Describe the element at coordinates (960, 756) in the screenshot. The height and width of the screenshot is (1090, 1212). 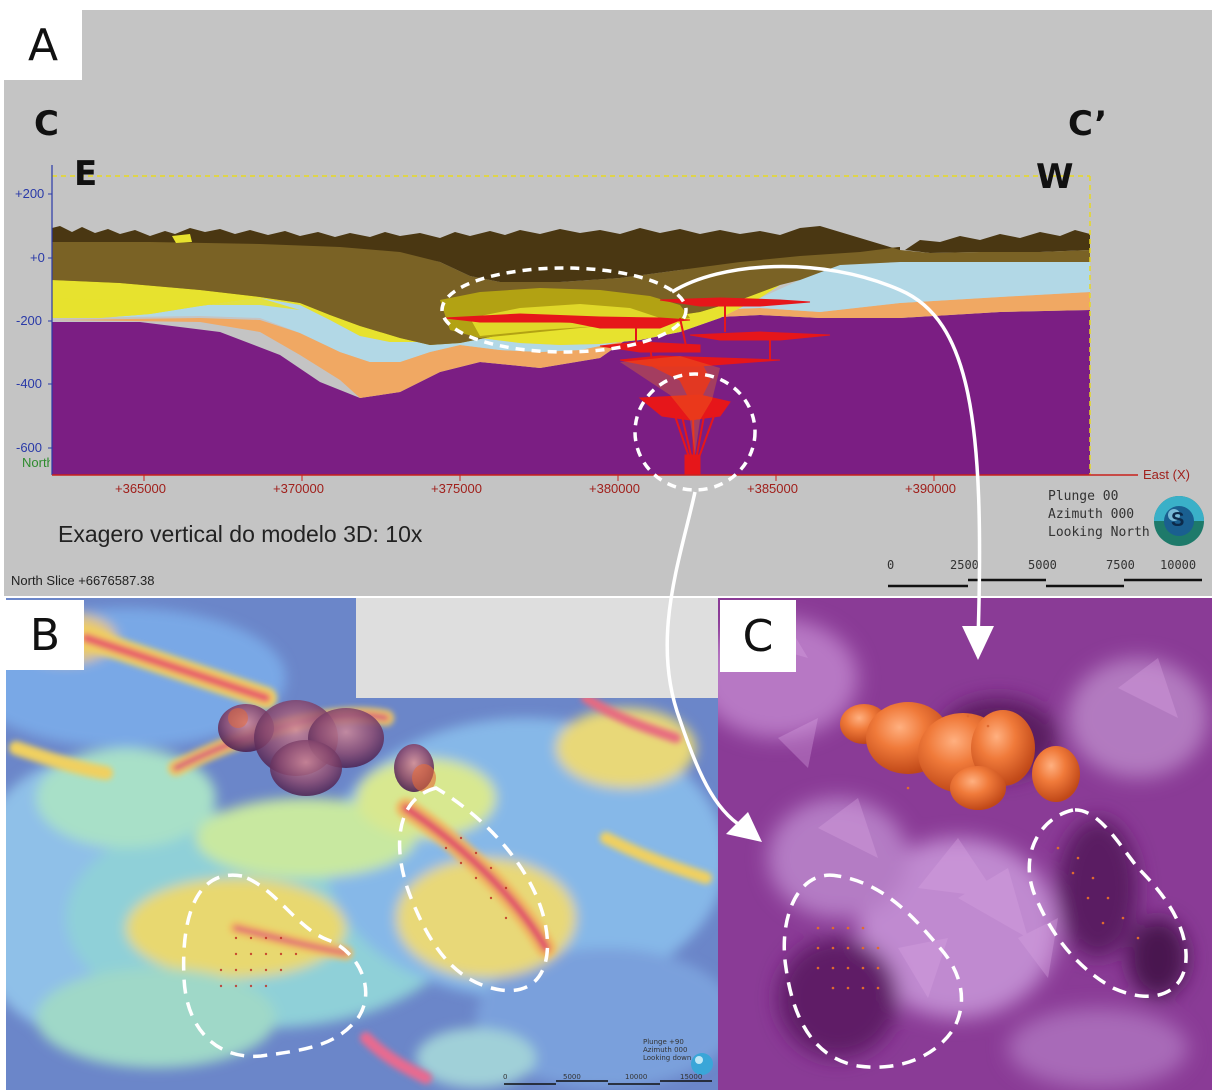
I see `anomaly-blob-c` at that location.